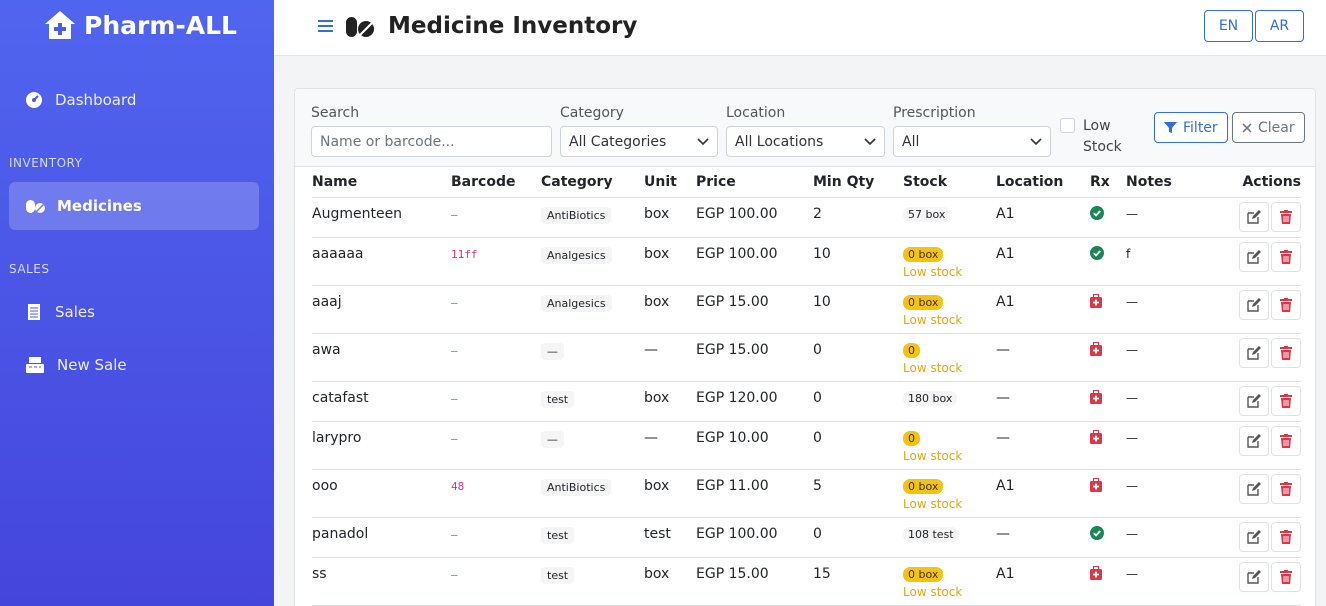  What do you see at coordinates (805, 141) in the screenshot?
I see `location-select: All Locations` at bounding box center [805, 141].